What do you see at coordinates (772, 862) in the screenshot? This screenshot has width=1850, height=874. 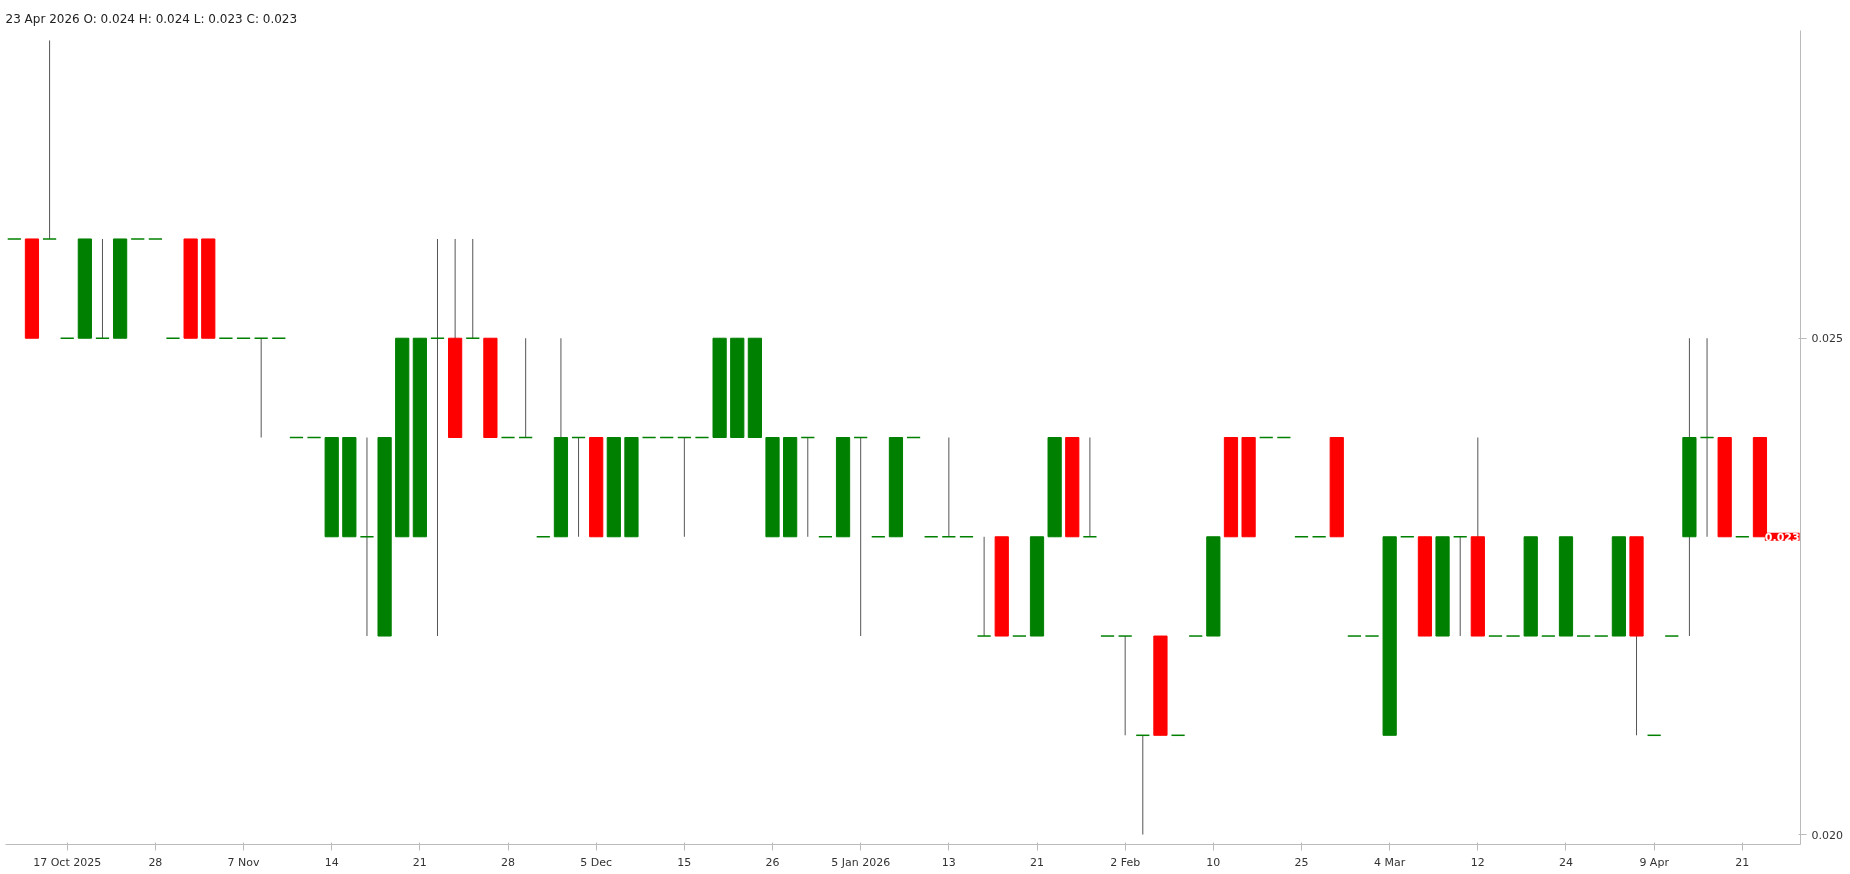 I see `x-tick-label: 26` at bounding box center [772, 862].